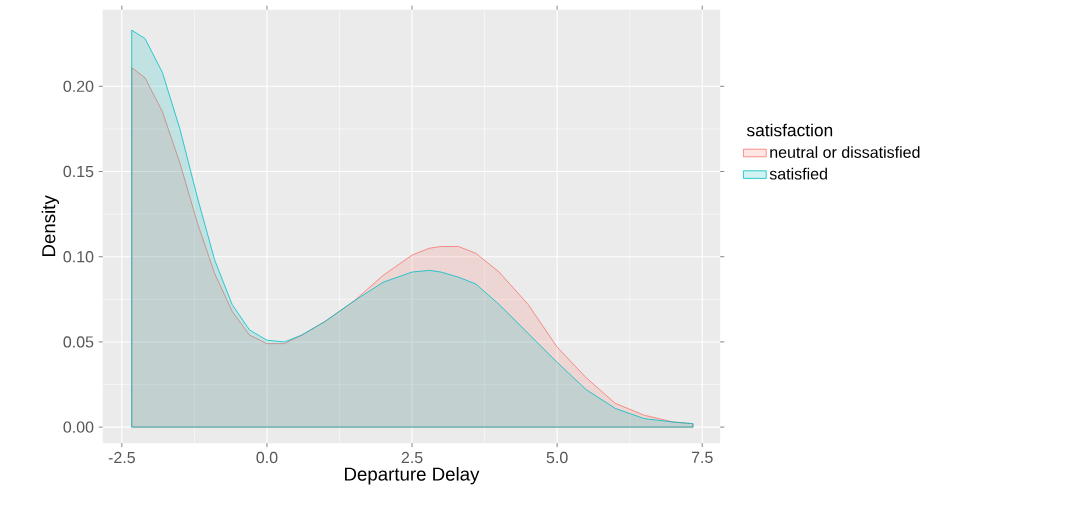 The image size is (1067, 521). Describe the element at coordinates (267, 457) in the screenshot. I see `x-tick-label: 0.0` at that location.